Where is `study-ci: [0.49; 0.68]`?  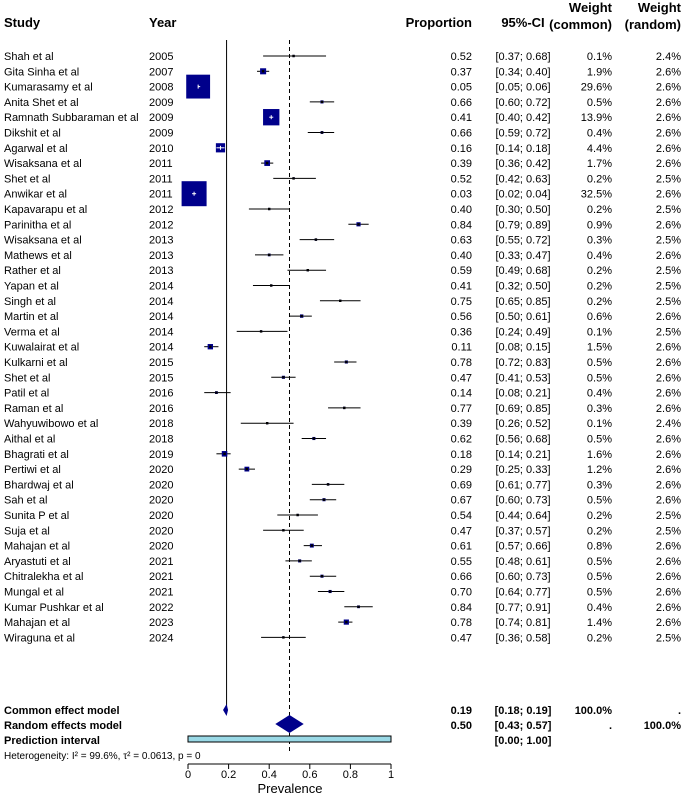
study-ci: [0.49; 0.68] is located at coordinates (522, 271).